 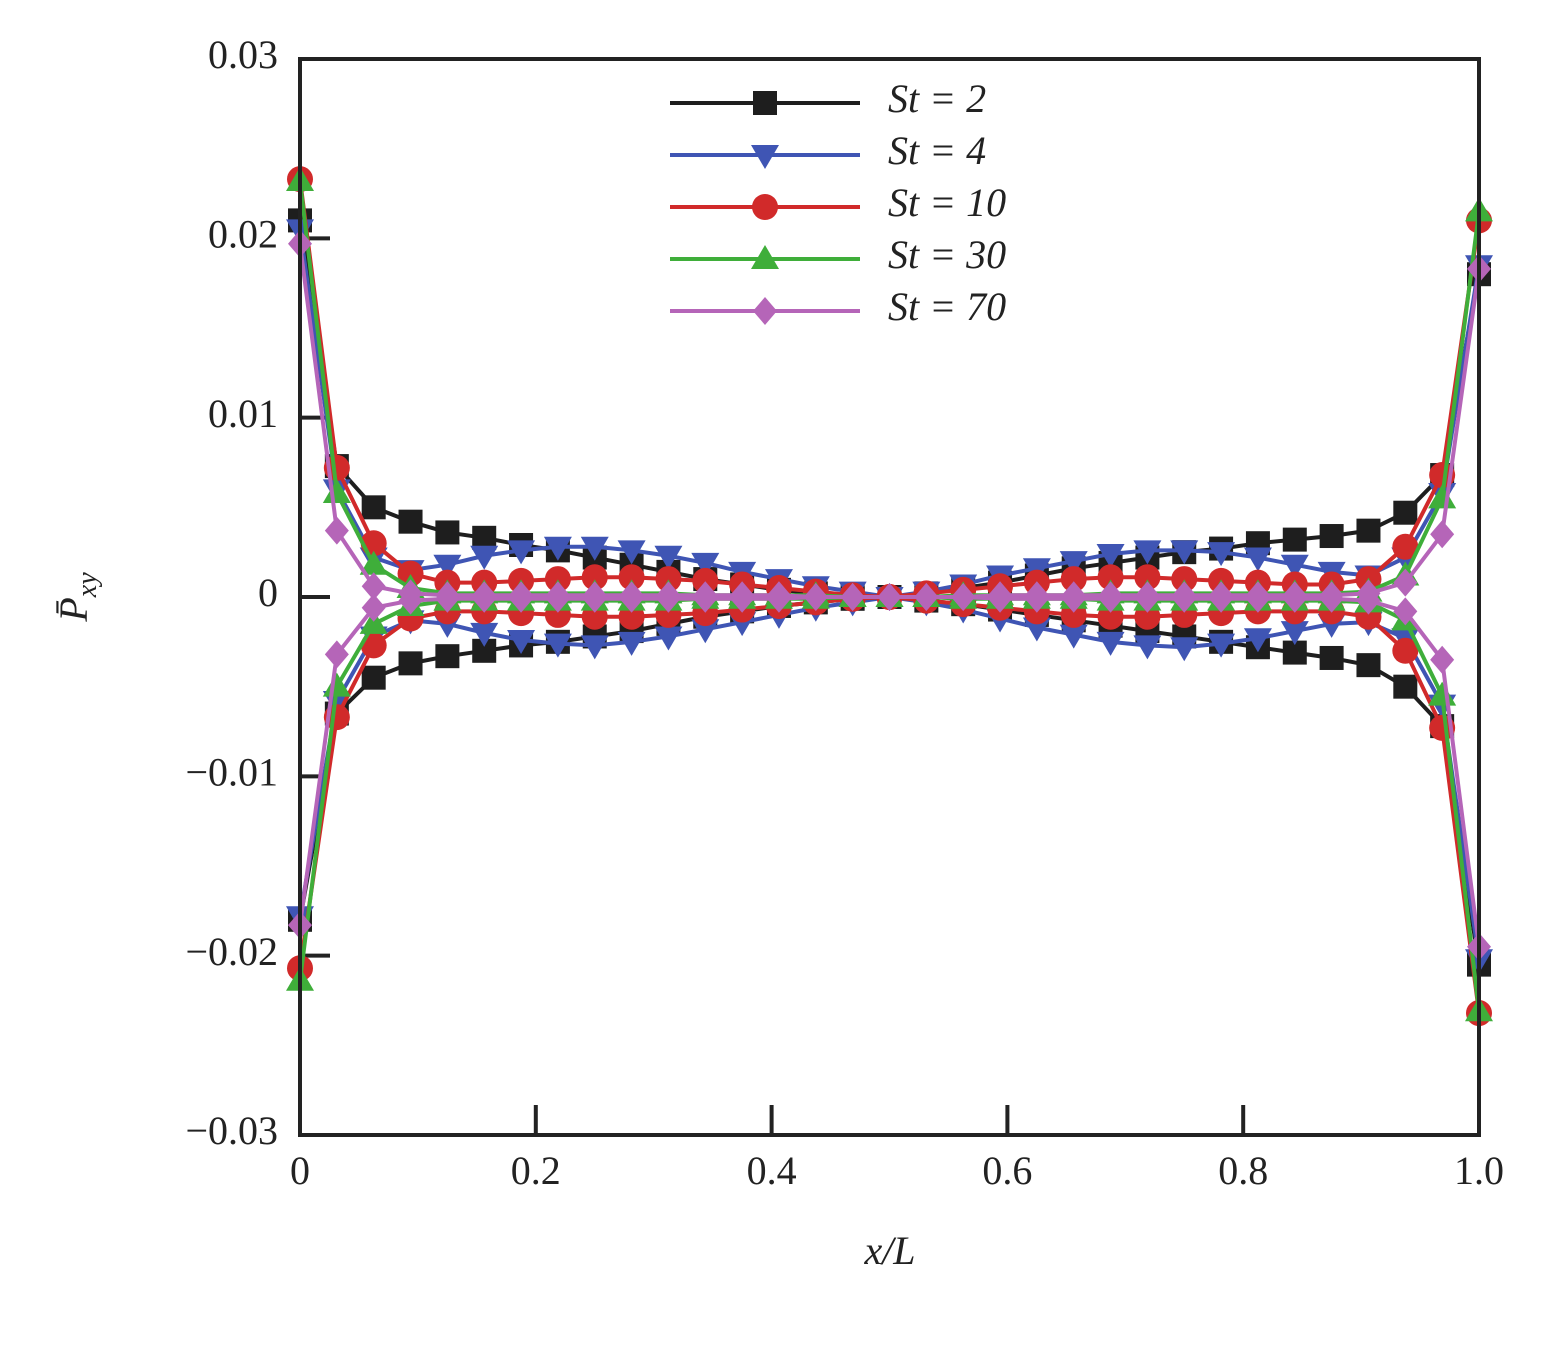 What do you see at coordinates (243, 54) in the screenshot?
I see `y-tick-label: 0.03` at bounding box center [243, 54].